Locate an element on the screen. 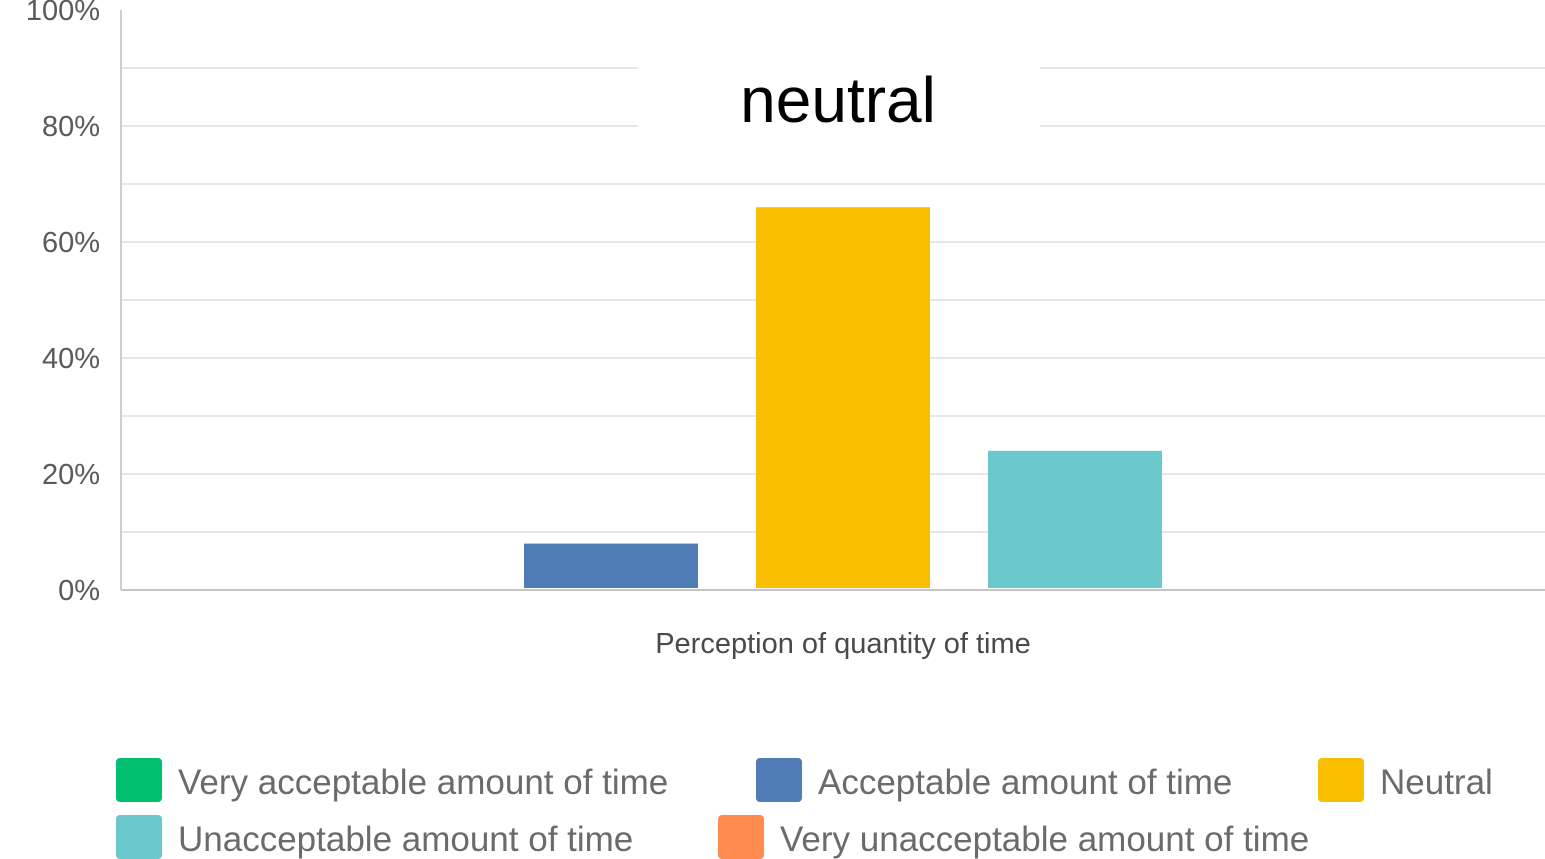 The width and height of the screenshot is (1545, 859). y-tick-label: 60% is located at coordinates (71, 243).